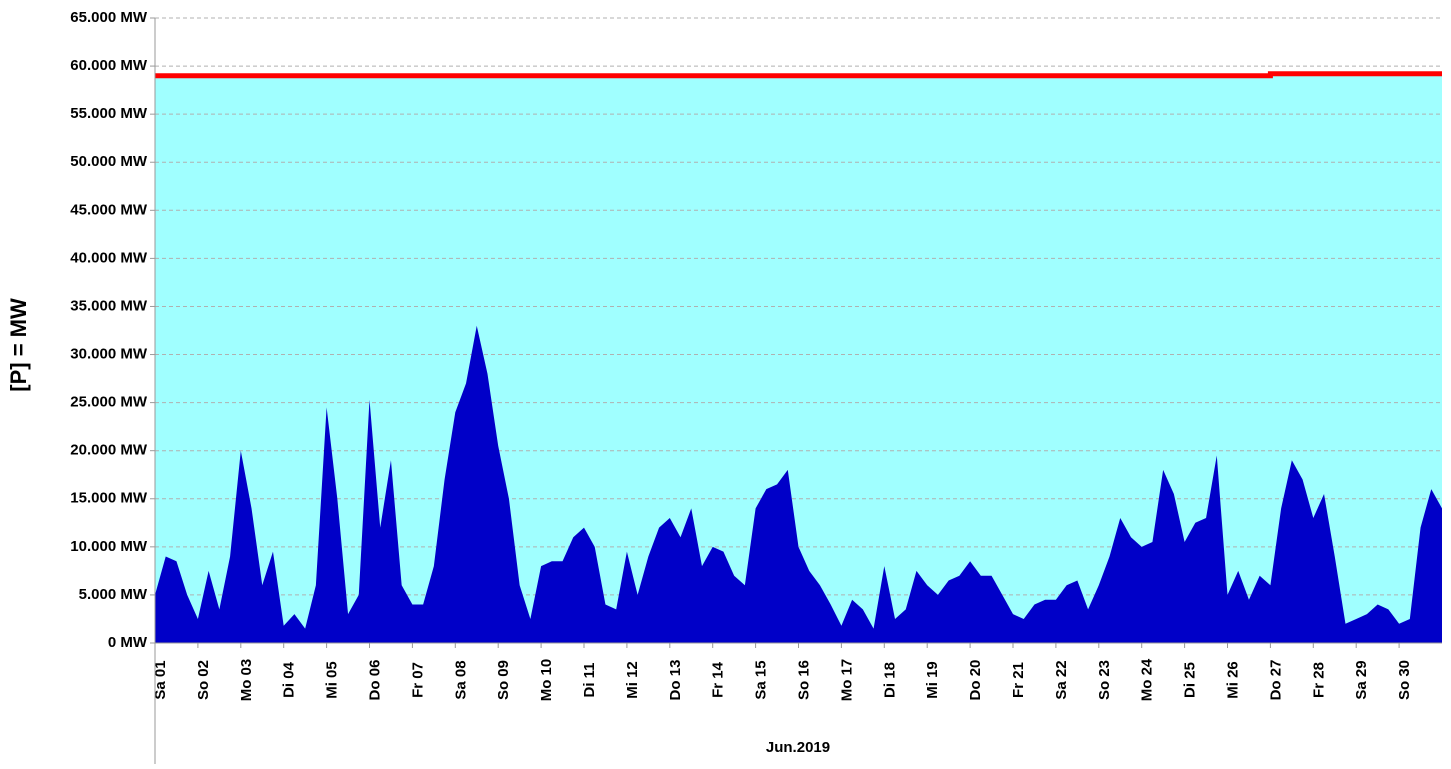 Image resolution: width=1451 pixels, height=769 pixels. What do you see at coordinates (109, 450) in the screenshot?
I see `y-tick-label: 20.000 MW` at bounding box center [109, 450].